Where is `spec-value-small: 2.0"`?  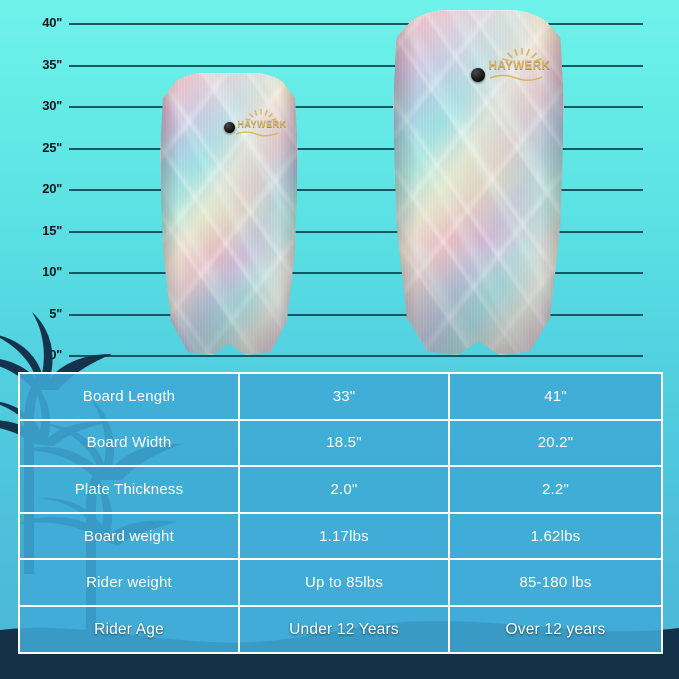 spec-value-small: 2.0" is located at coordinates (345, 489).